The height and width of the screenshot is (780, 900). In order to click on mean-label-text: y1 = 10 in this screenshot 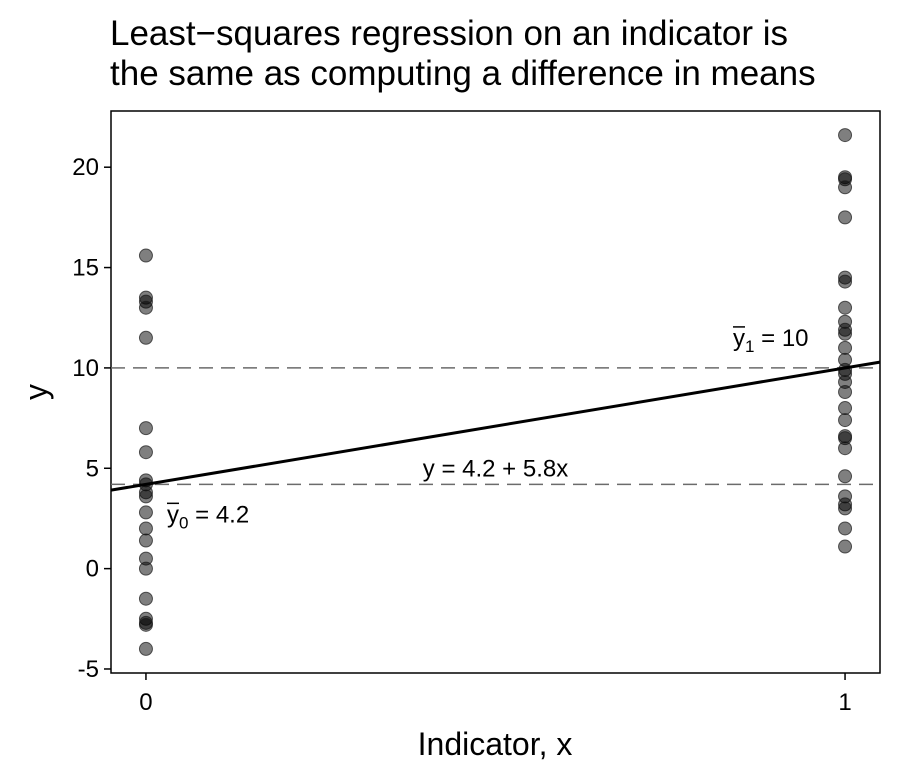, I will do `click(771, 340)`.